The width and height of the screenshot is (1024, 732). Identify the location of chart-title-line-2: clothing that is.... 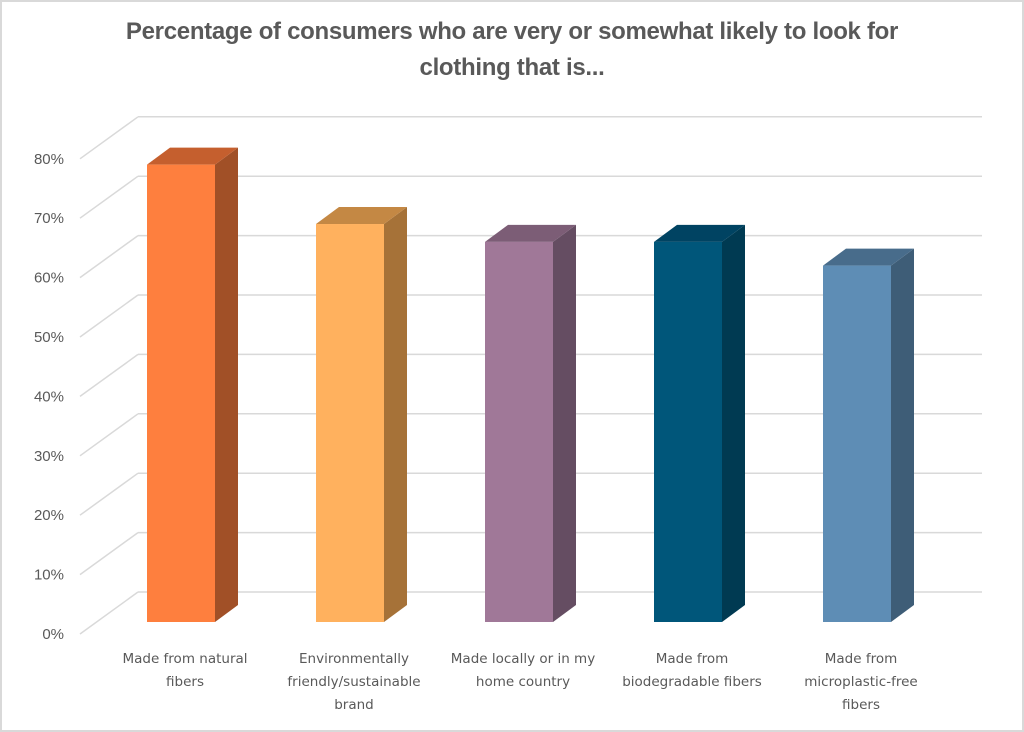
(512, 67).